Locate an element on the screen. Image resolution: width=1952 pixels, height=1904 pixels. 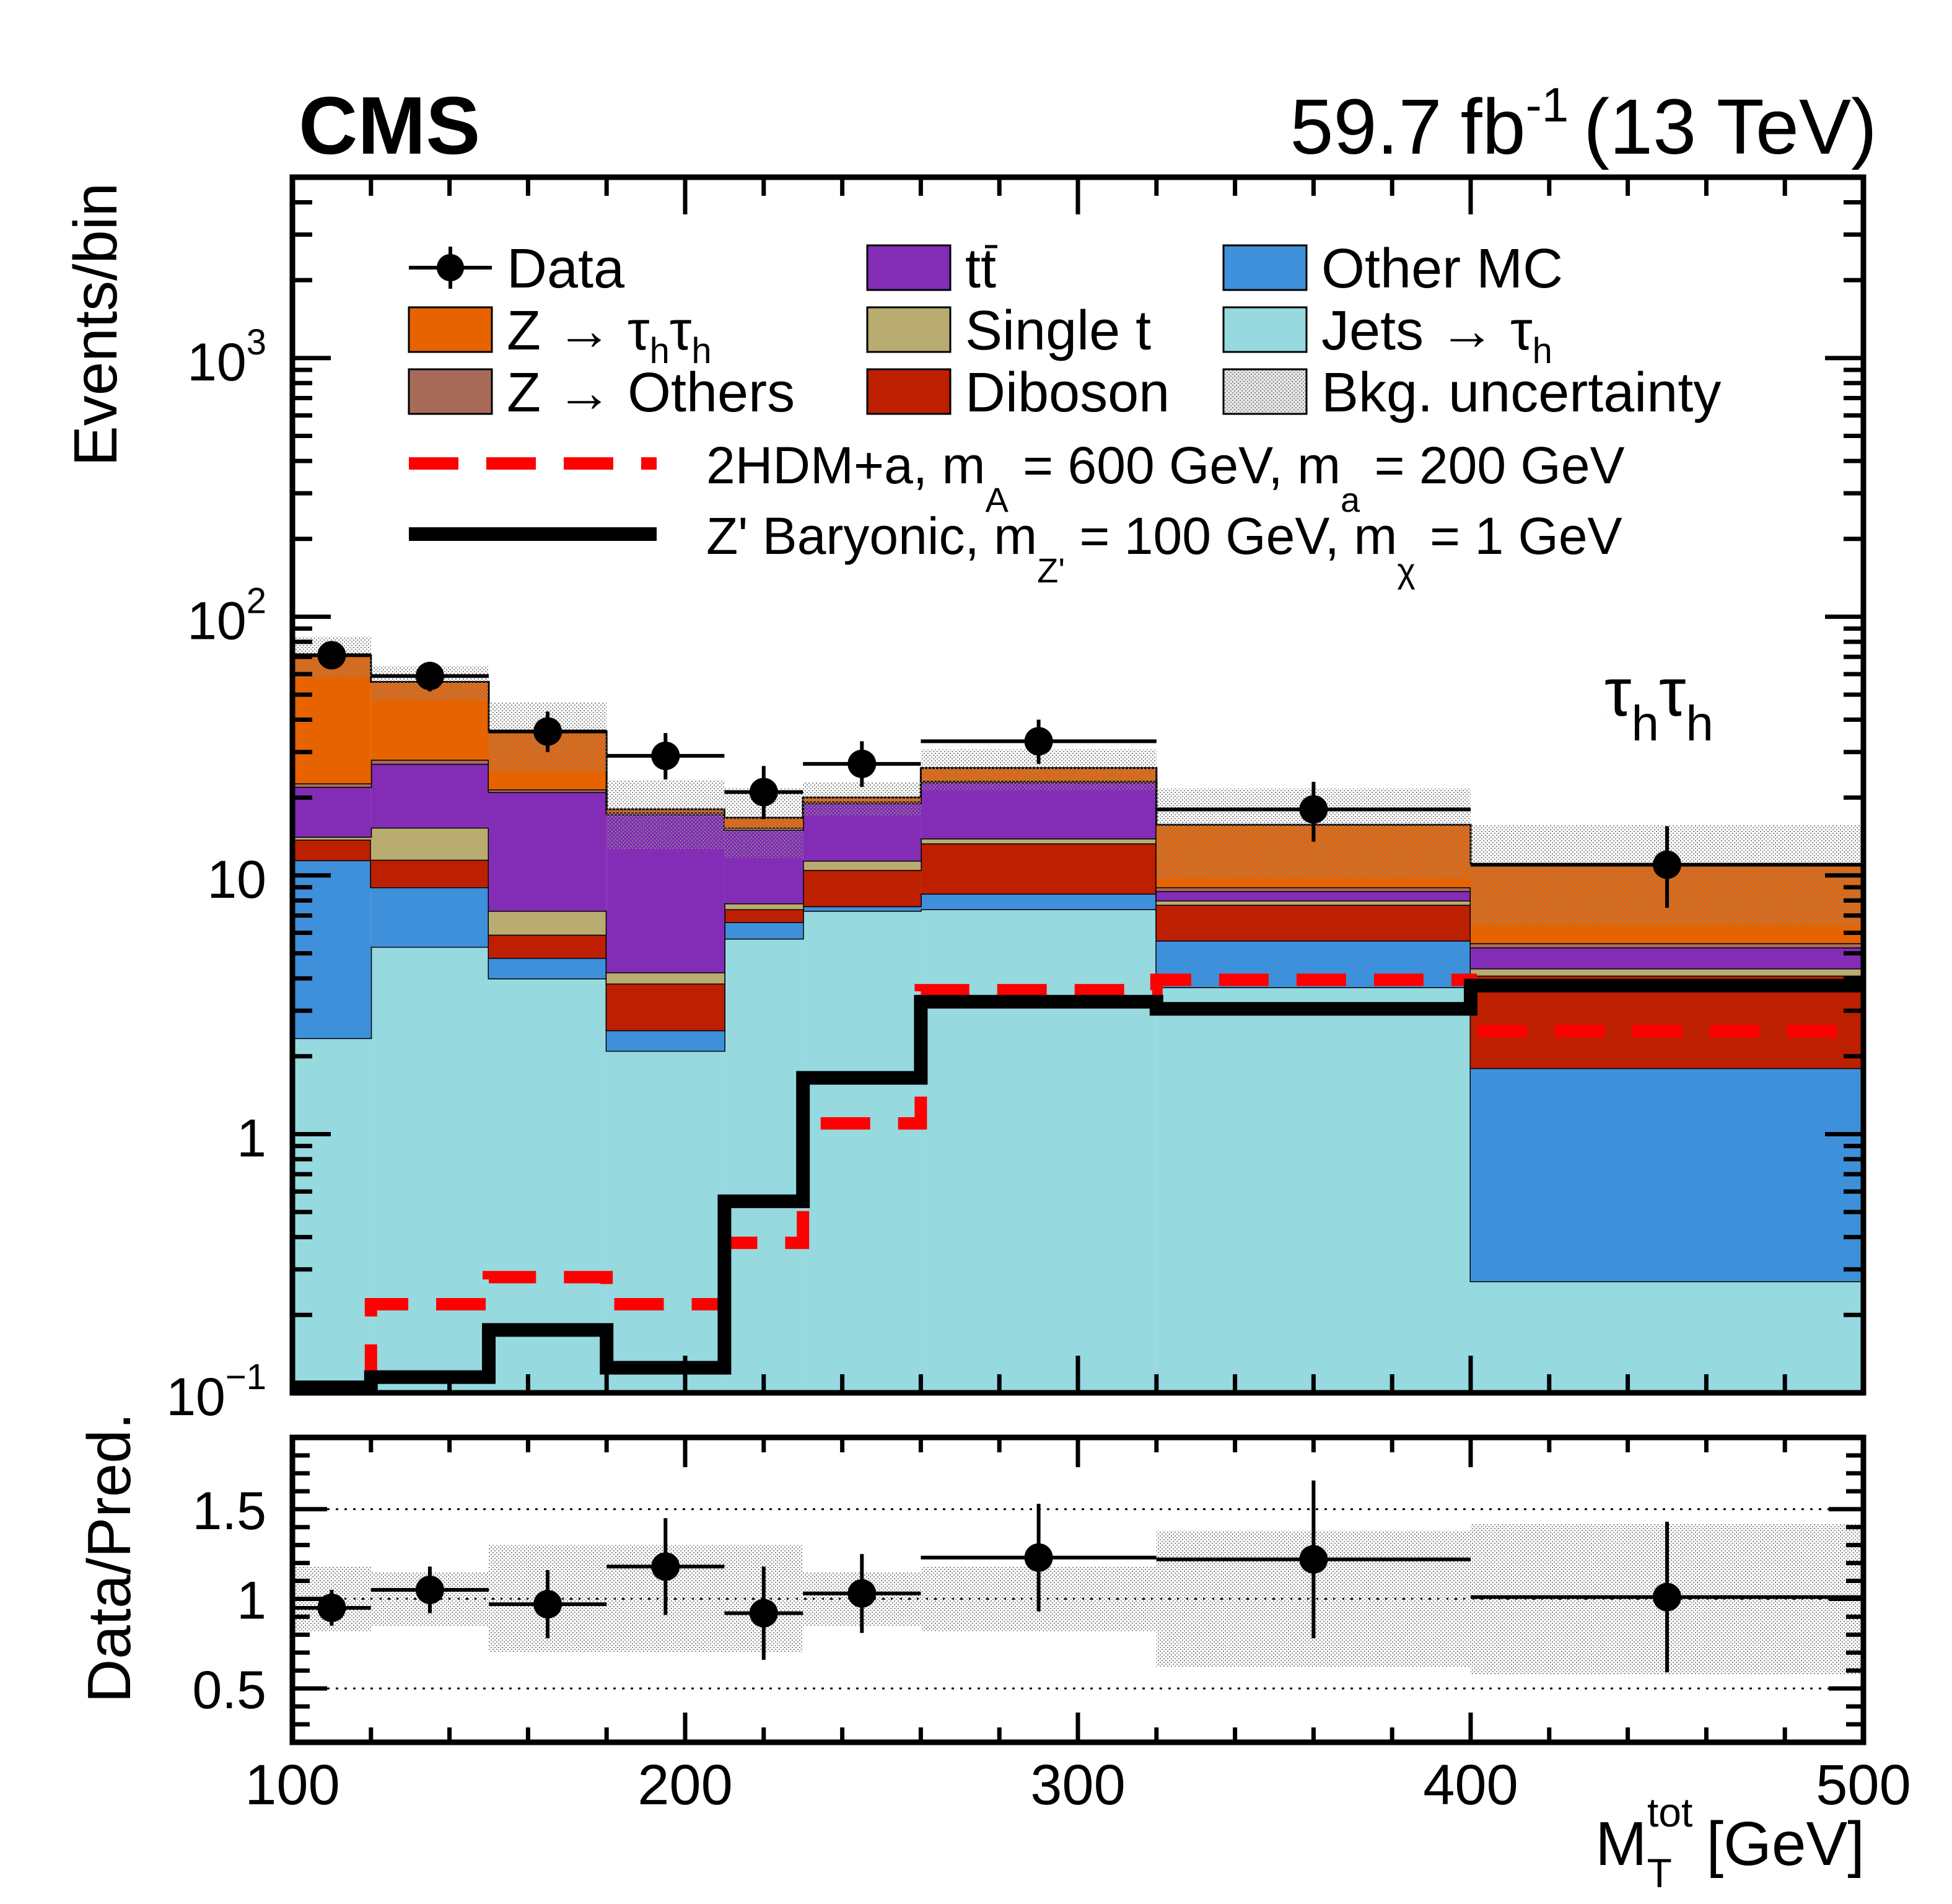
y-axis-title: Events/bin is located at coordinates (95, 325).